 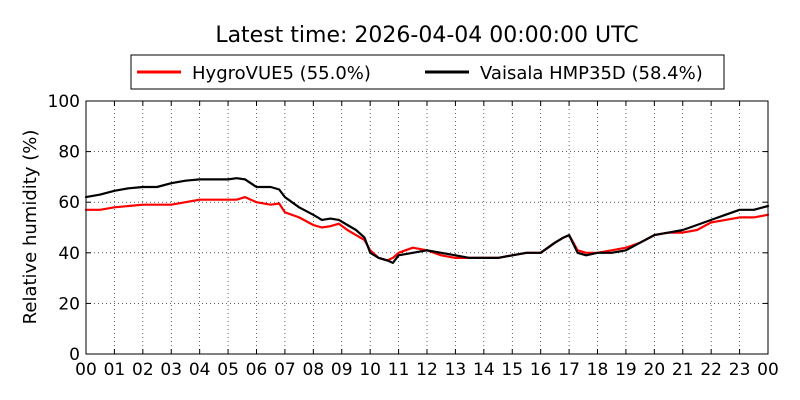 What do you see at coordinates (512, 370) in the screenshot?
I see `x-tick-label: 15` at bounding box center [512, 370].